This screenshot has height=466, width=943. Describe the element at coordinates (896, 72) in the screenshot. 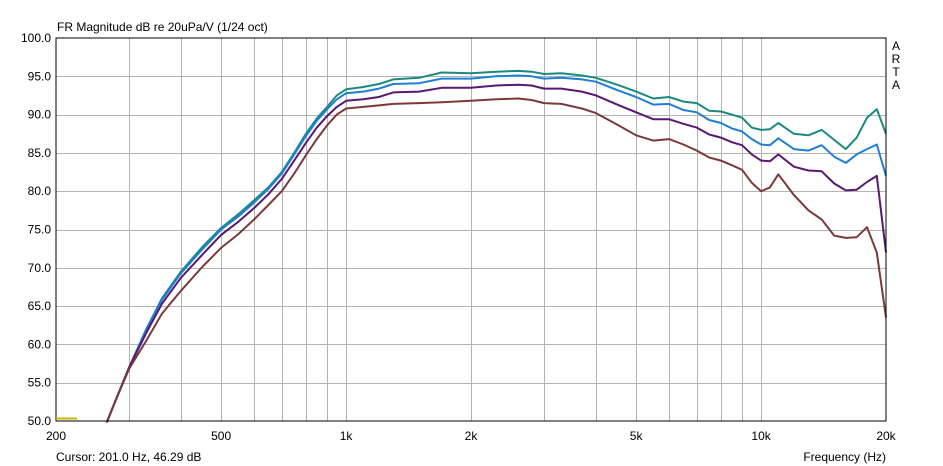

I see `brand-letter-2: T` at that location.